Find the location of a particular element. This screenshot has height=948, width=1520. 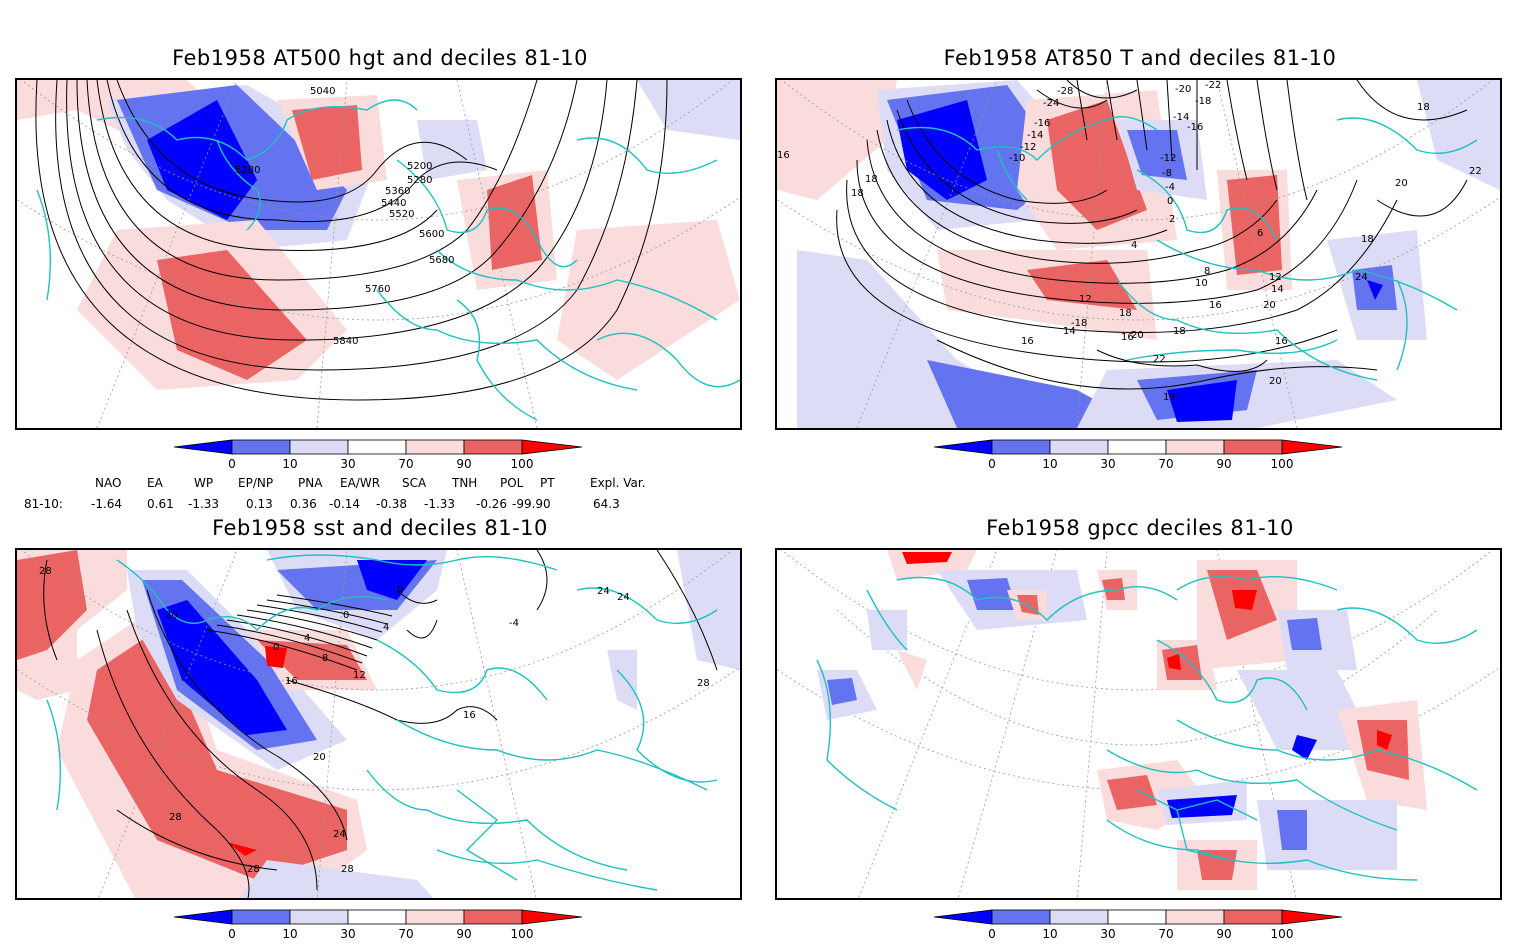

index-value: -1.33 is located at coordinates (440, 504).